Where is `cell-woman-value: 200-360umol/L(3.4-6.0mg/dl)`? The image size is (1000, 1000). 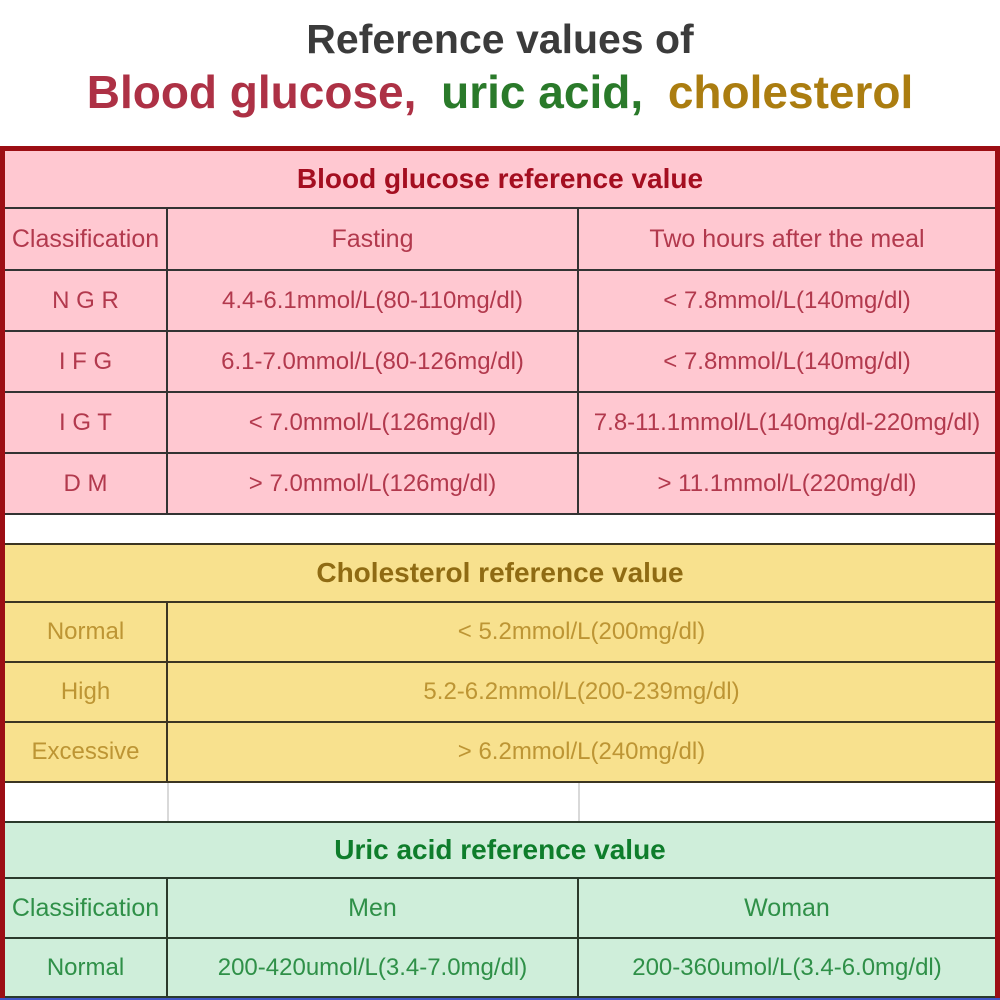
cell-woman-value: 200-360umol/L(3.4-6.0mg/dl) is located at coordinates (786, 968).